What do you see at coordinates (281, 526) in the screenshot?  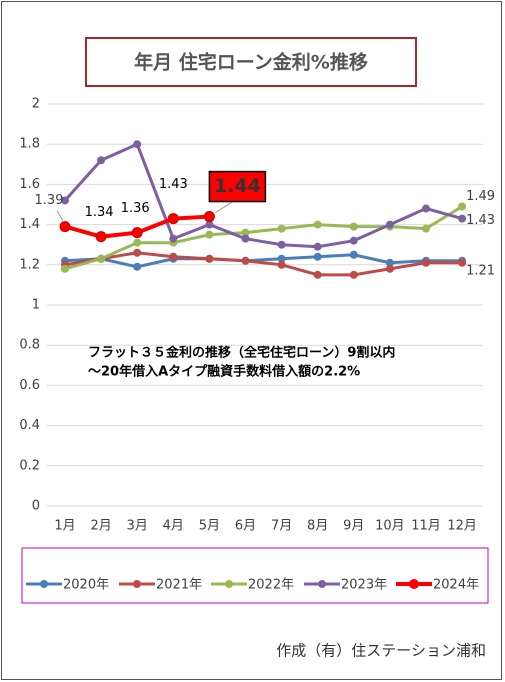 I see `x-tick-label: 7月` at bounding box center [281, 526].